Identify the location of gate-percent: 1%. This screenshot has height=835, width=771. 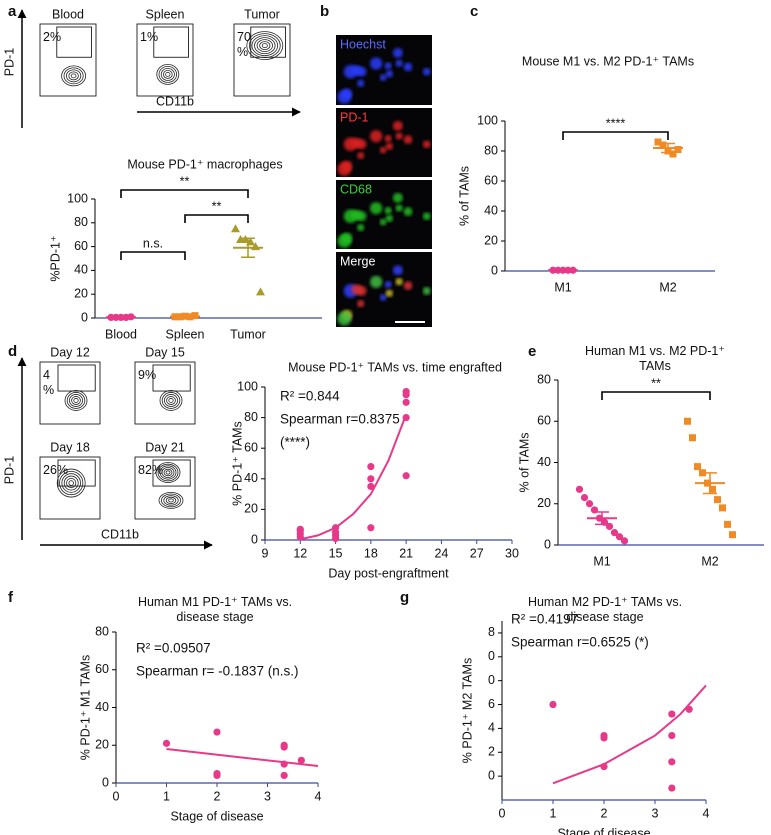
(149, 37).